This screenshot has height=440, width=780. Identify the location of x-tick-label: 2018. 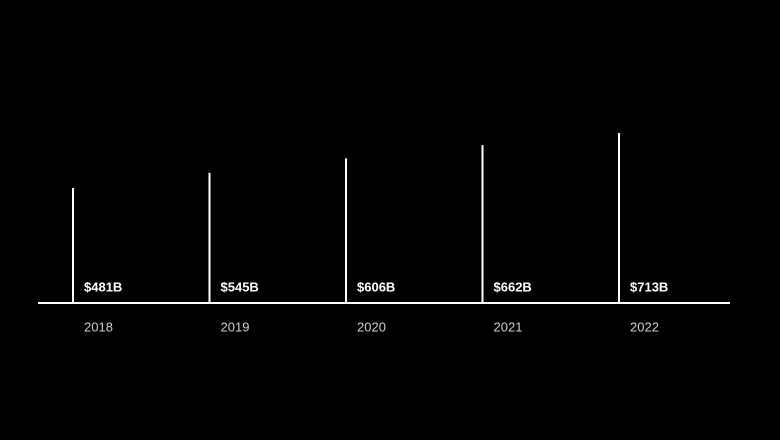
(98, 326).